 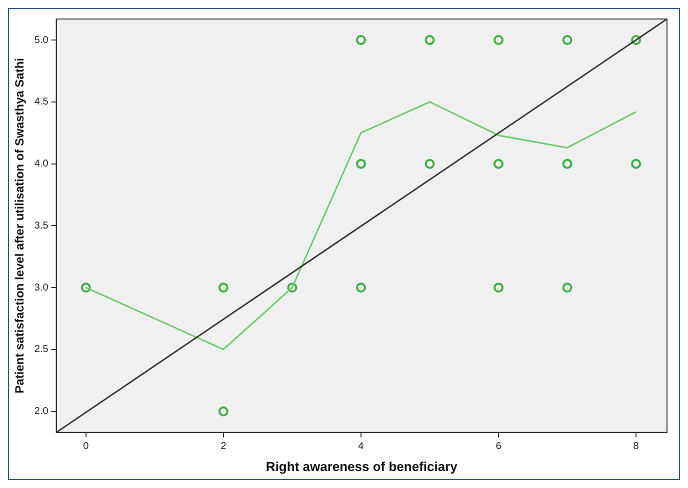 I want to click on y-tick-label: 4.0, so click(x=41, y=164).